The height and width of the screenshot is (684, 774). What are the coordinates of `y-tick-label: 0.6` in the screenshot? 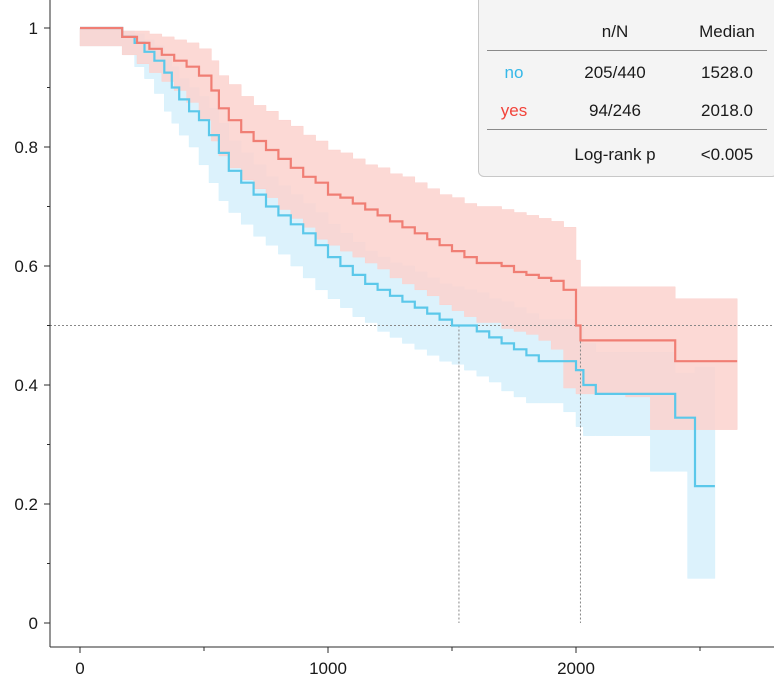 It's located at (26, 266).